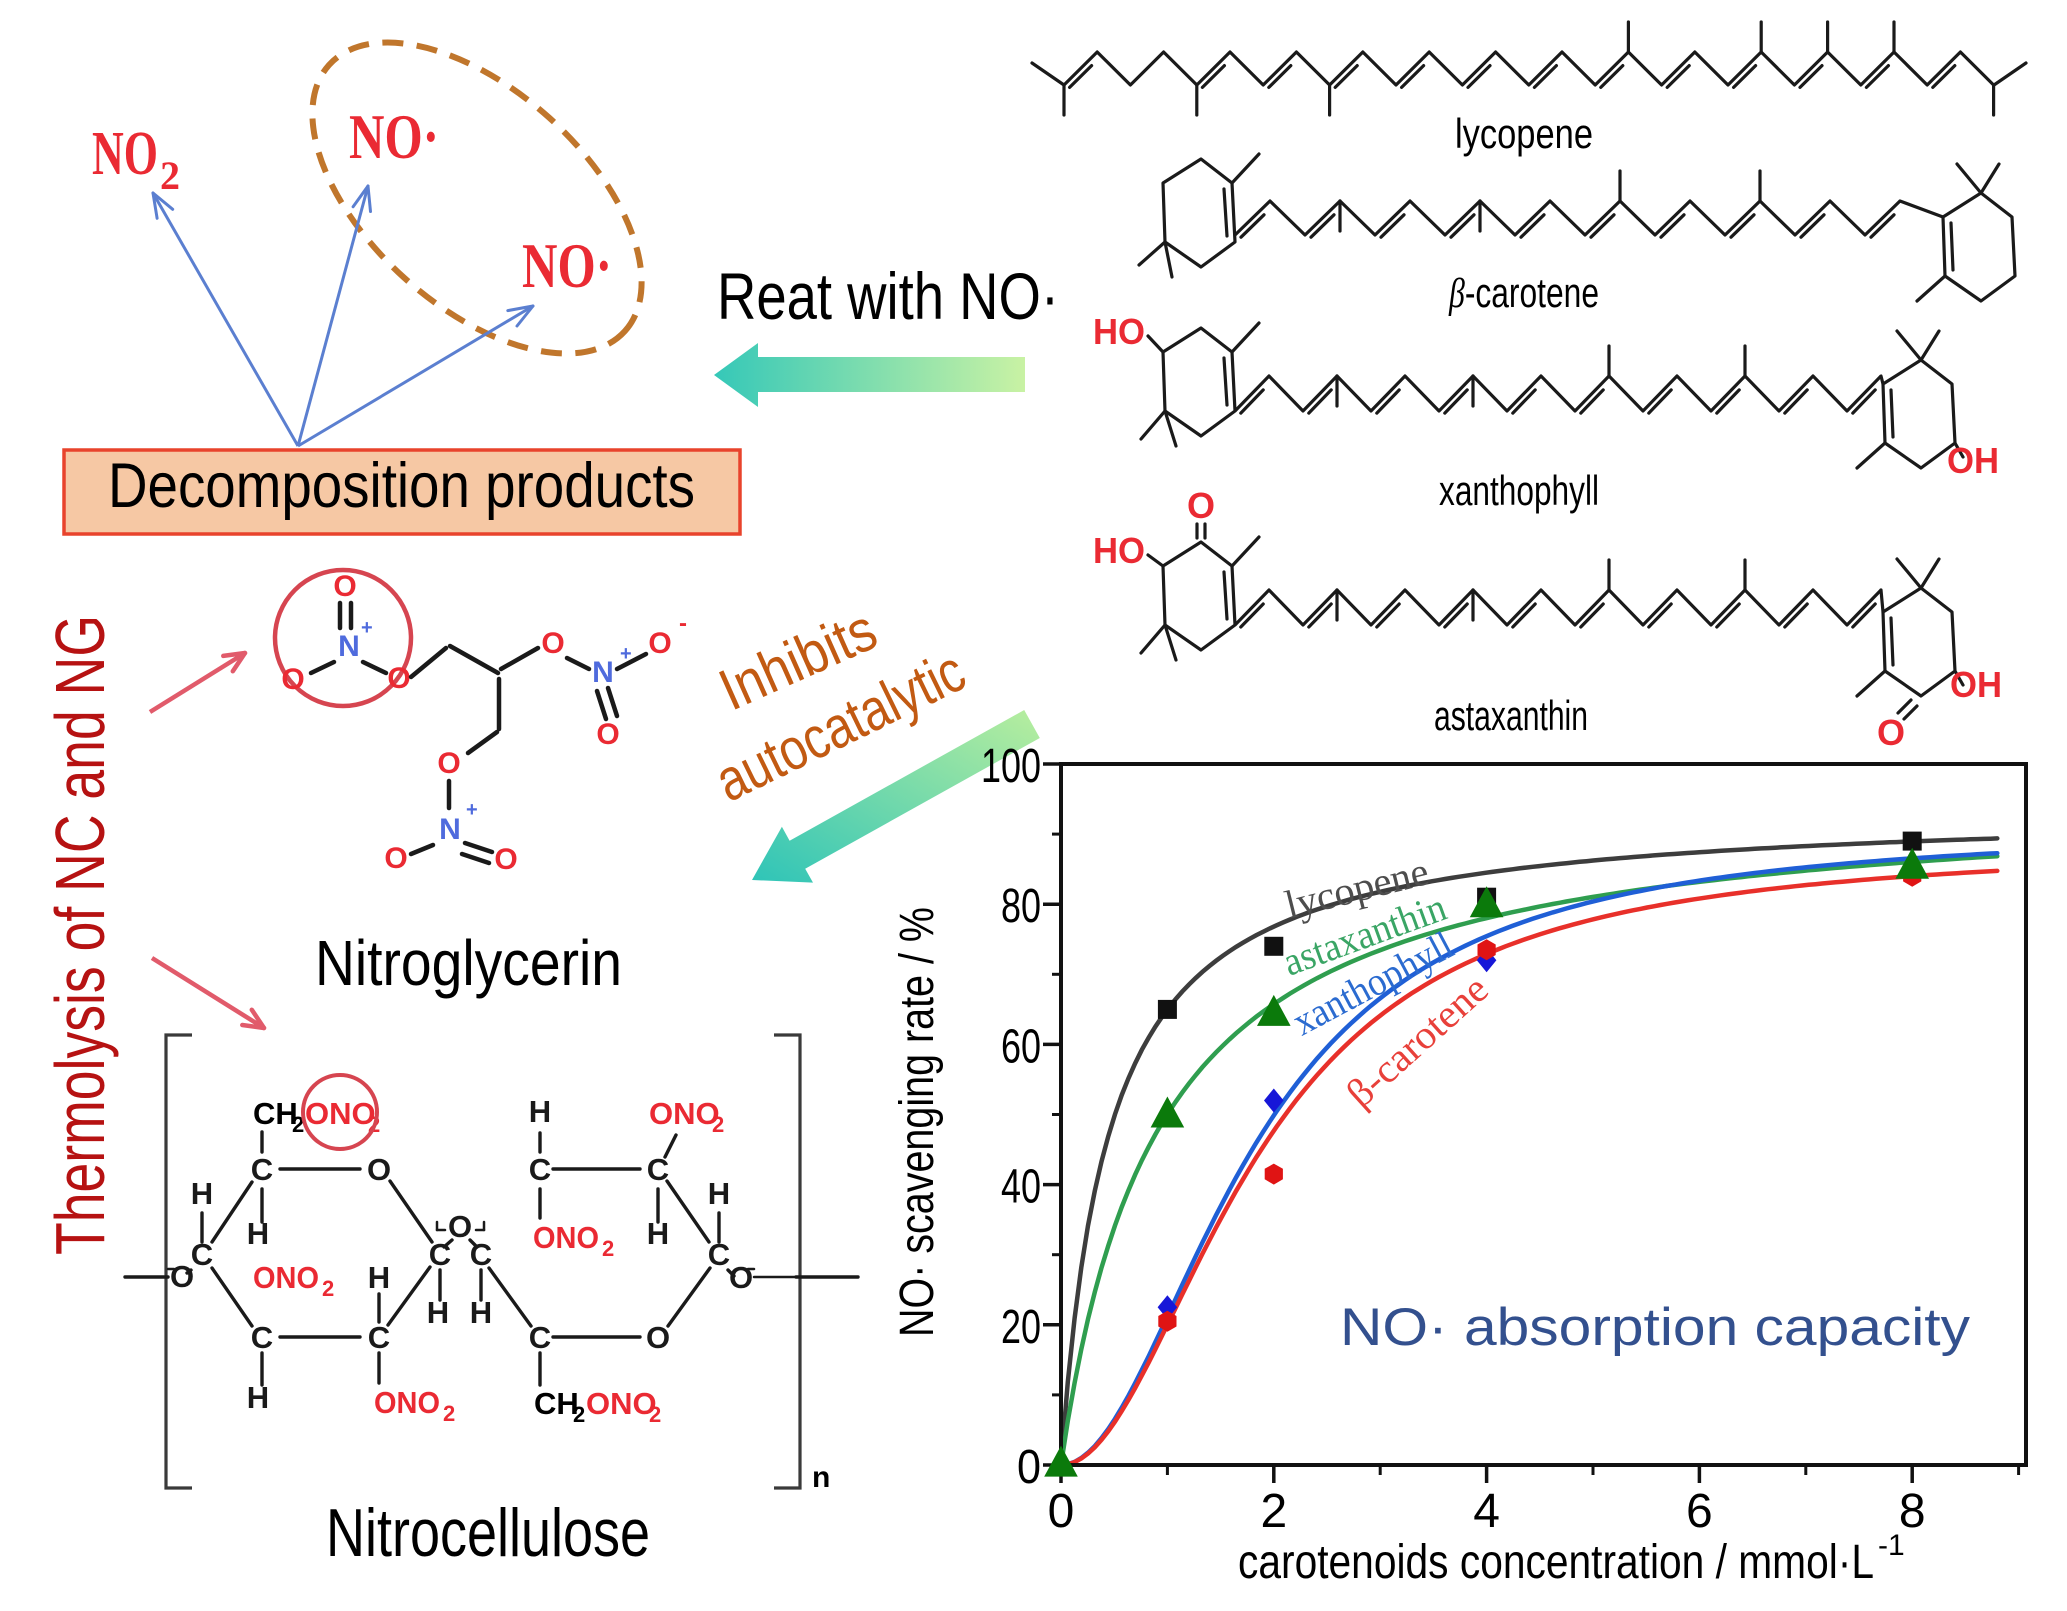 The width and height of the screenshot is (2067, 1611). Describe the element at coordinates (1912, 1511) in the screenshot. I see `svg-text: 8` at that location.